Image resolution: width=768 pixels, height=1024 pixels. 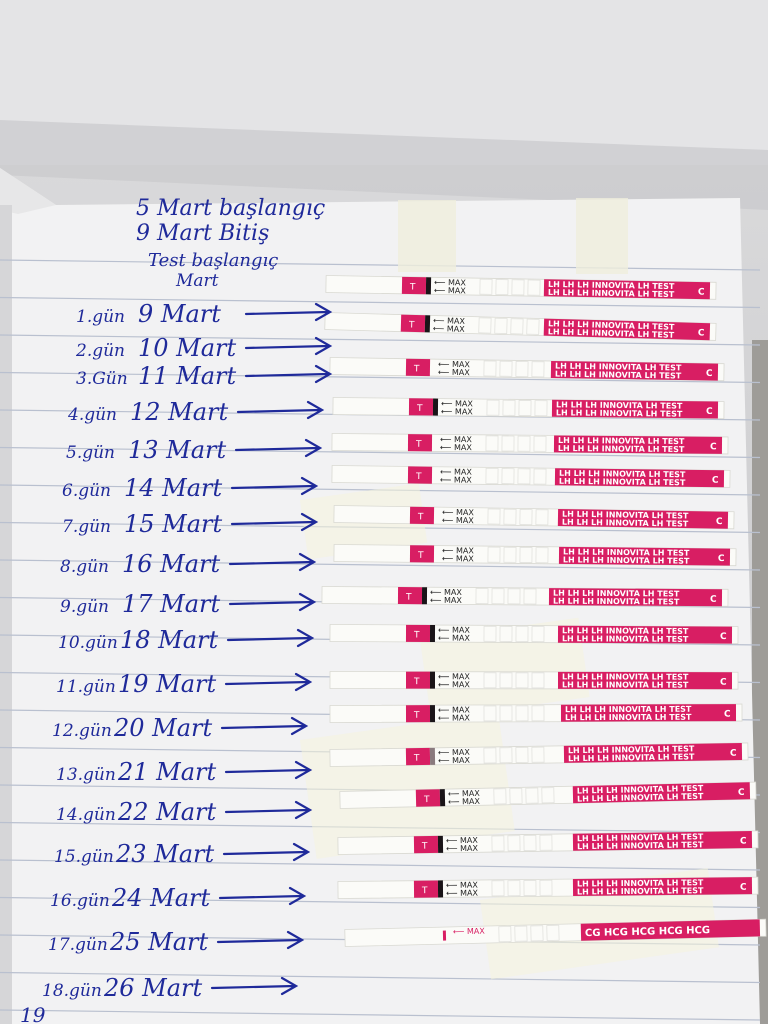 What do you see at coordinates (202, 233) in the screenshot?
I see `header-line-2: 9 Mart Bitiş` at bounding box center [202, 233].